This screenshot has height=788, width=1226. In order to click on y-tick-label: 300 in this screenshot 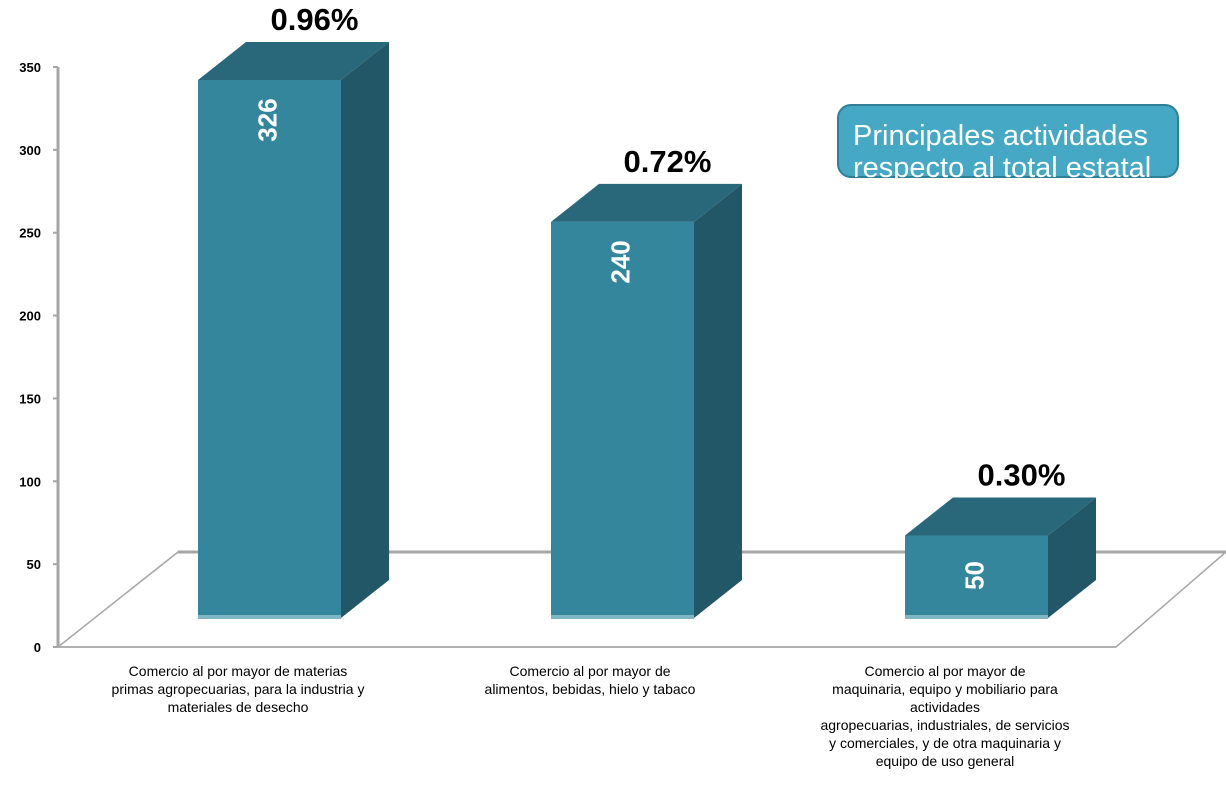, I will do `click(30, 150)`.